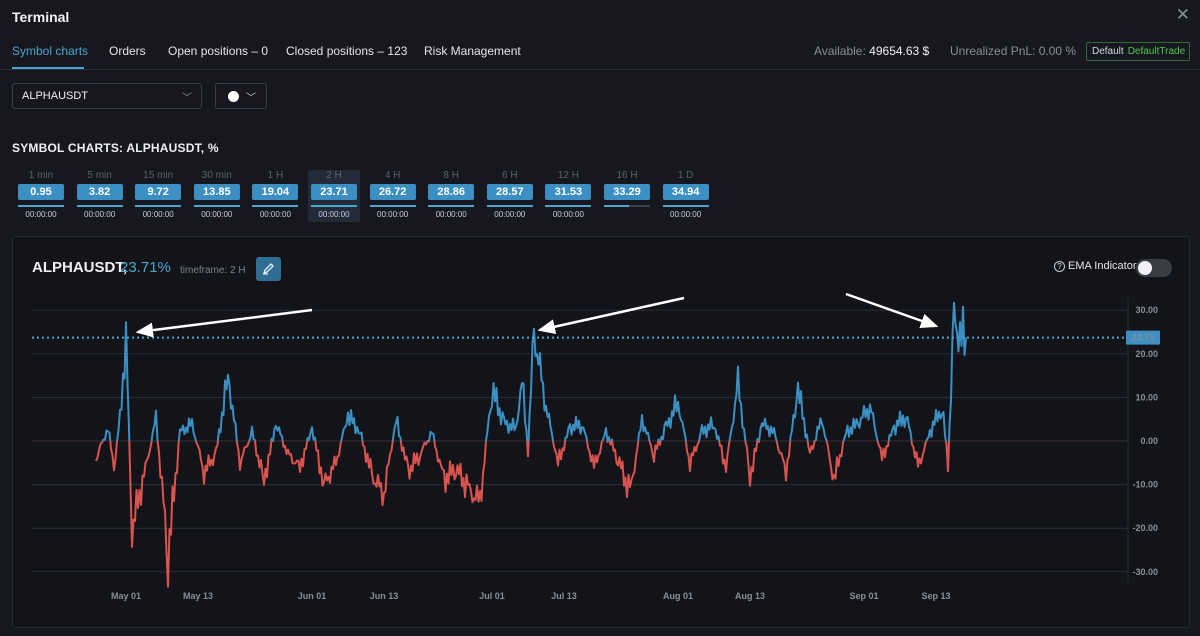 This screenshot has height=636, width=1200. I want to click on timeframe-tile: 5 min 3.82 00:00:00, so click(100, 196).